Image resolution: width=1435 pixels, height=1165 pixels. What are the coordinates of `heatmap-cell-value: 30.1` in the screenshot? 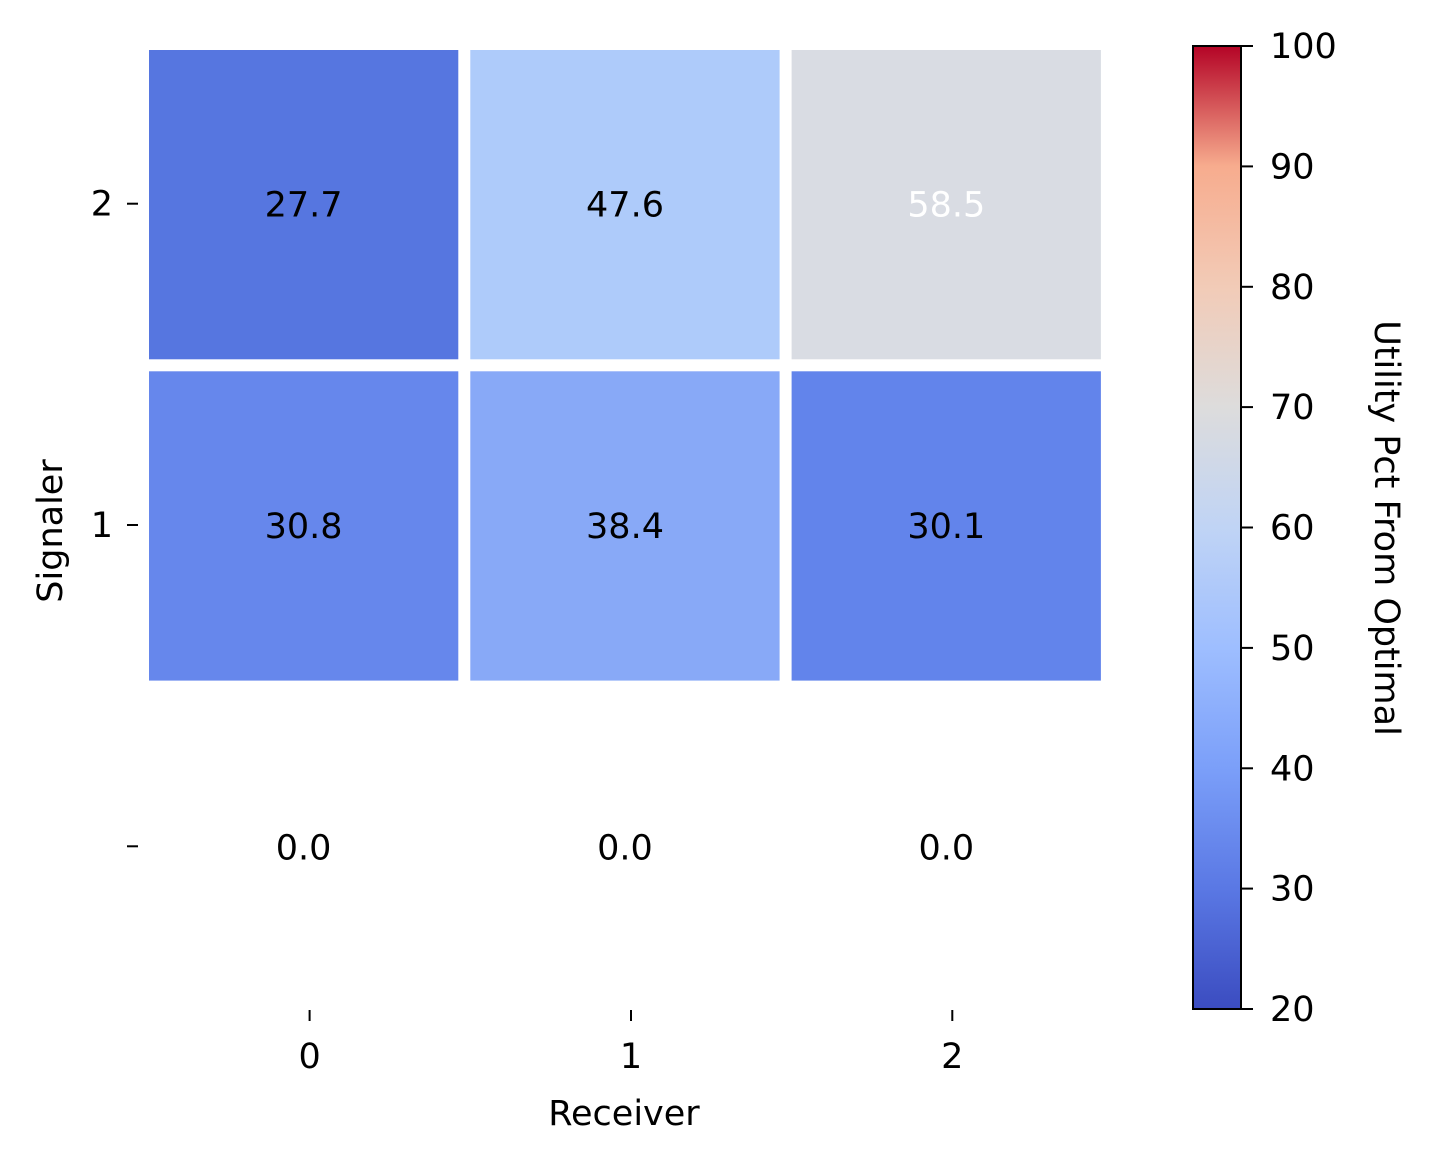 It's located at (946, 527).